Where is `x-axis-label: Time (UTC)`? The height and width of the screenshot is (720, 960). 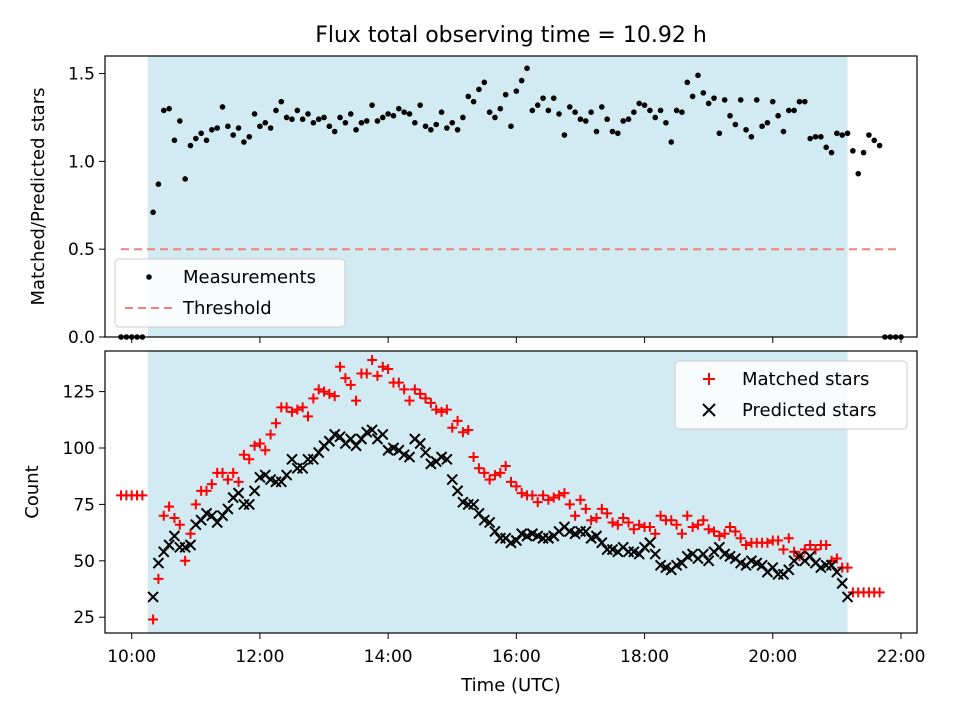 x-axis-label: Time (UTC) is located at coordinates (510, 685).